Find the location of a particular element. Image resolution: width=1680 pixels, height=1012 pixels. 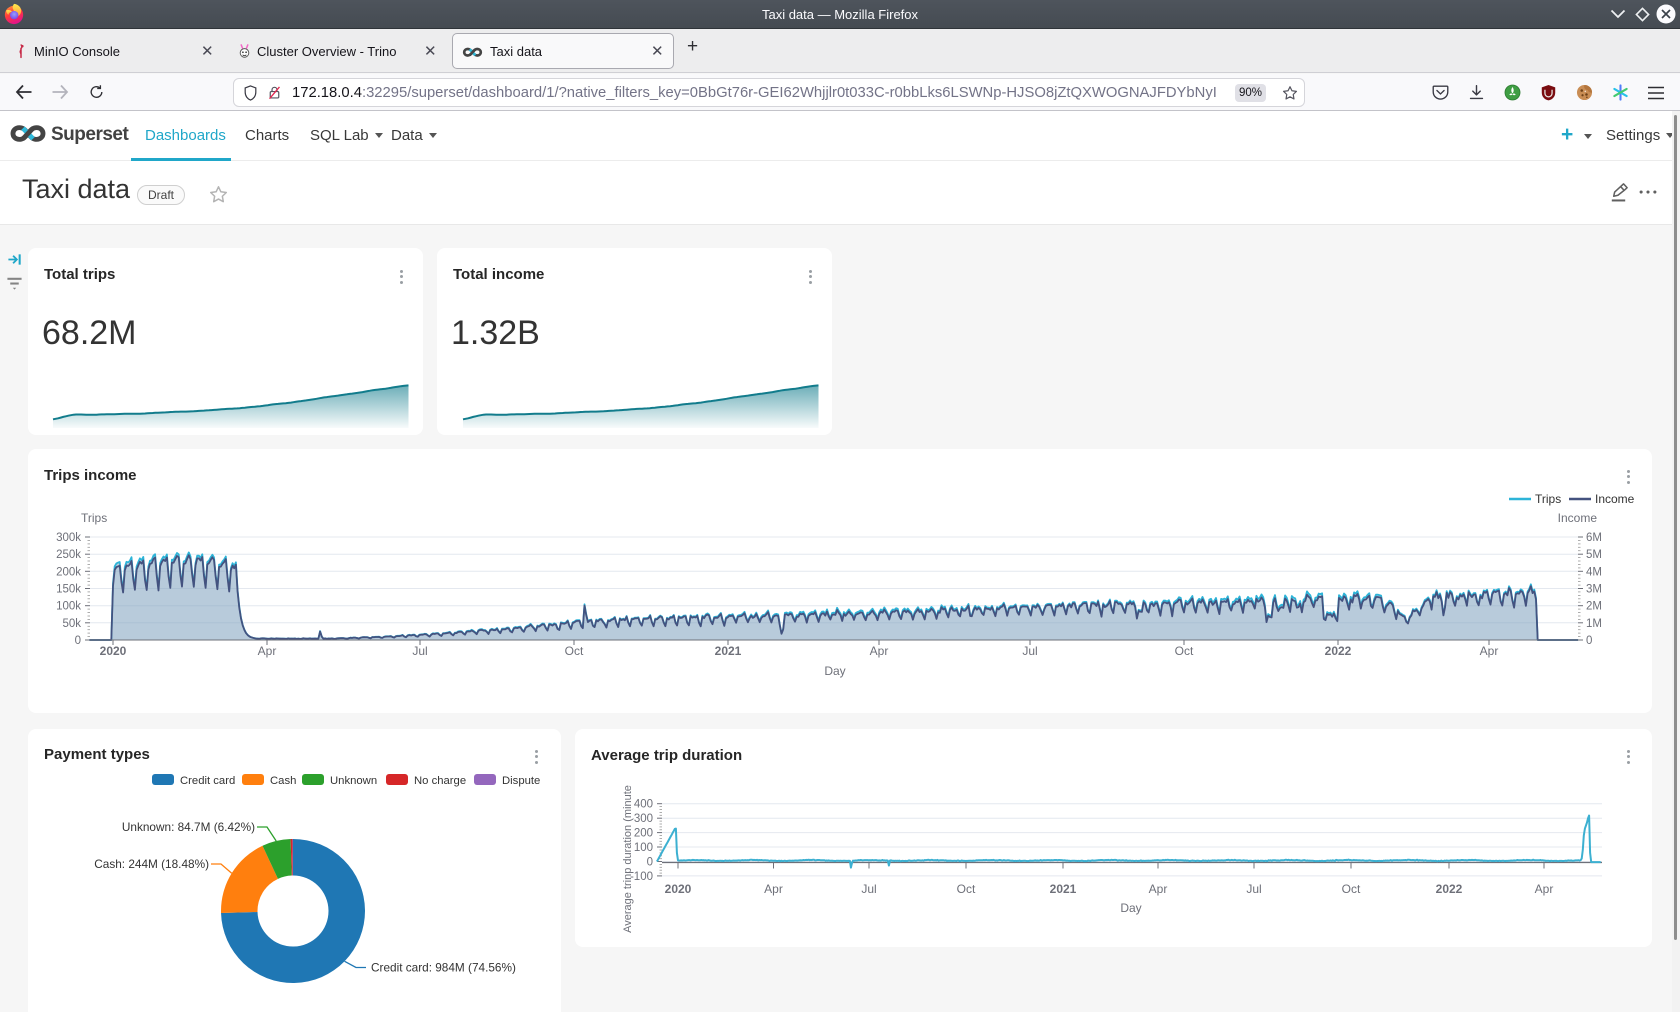

svg-text: 250k is located at coordinates (68, 555).